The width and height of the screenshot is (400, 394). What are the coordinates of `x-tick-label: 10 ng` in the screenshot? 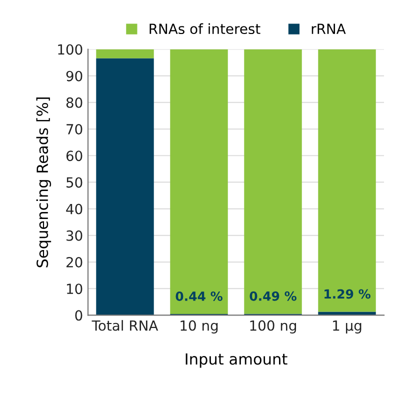 It's located at (199, 327).